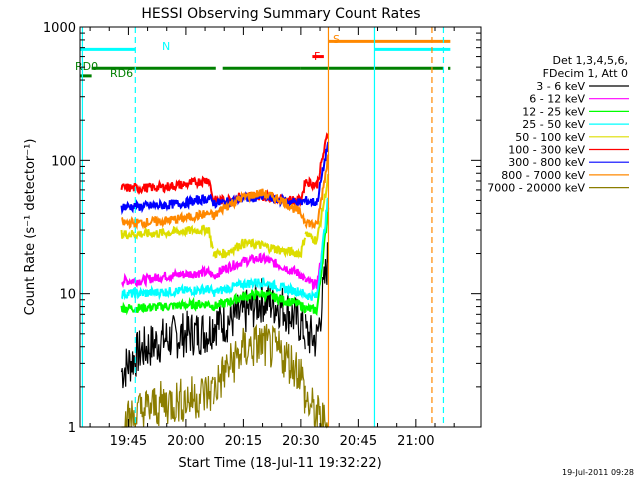 The height and width of the screenshot is (480, 640). I want to click on x-tick-label: 19:45, so click(128, 441).